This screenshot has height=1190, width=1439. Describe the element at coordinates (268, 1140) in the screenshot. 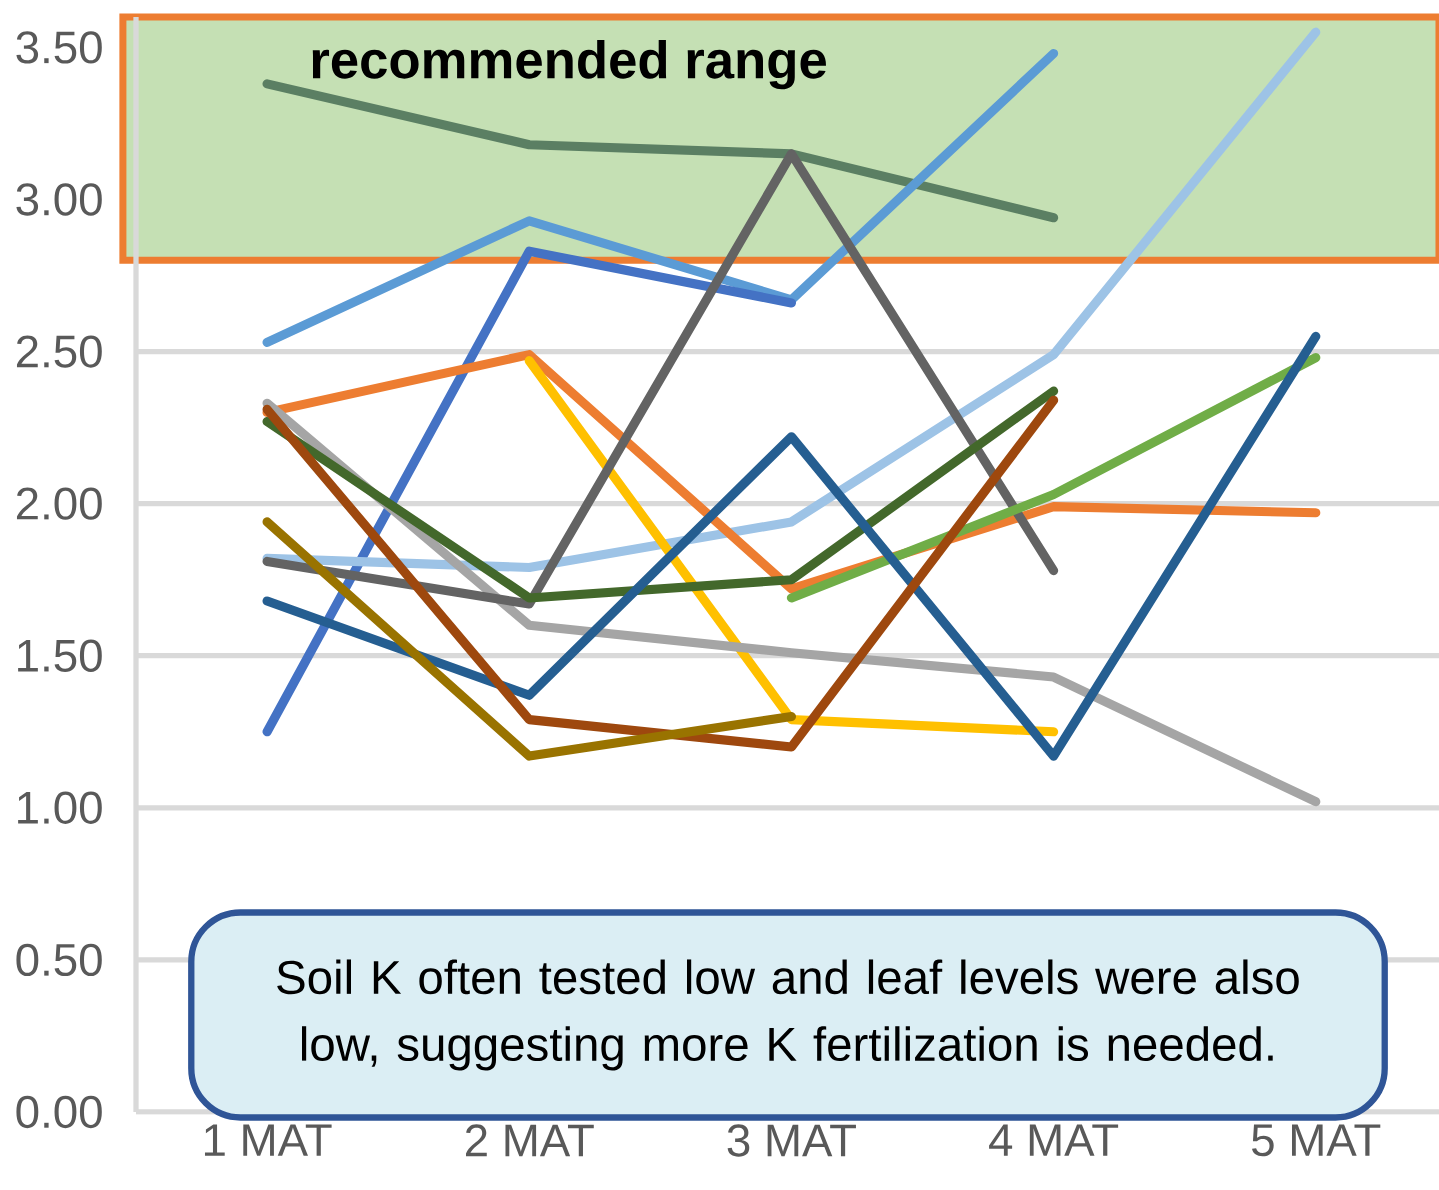

I see `x-tick-label: 1 MAT` at that location.